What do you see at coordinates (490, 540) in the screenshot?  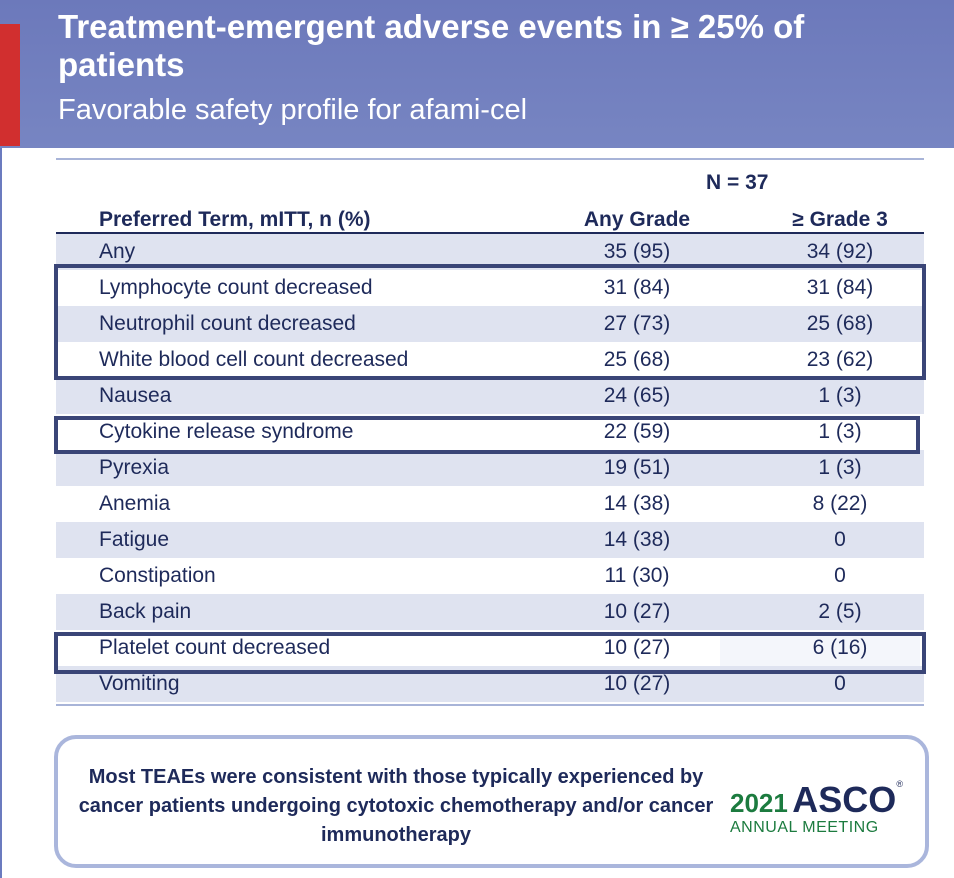 I see `table-row: Fatigue 14 (38) 0` at bounding box center [490, 540].